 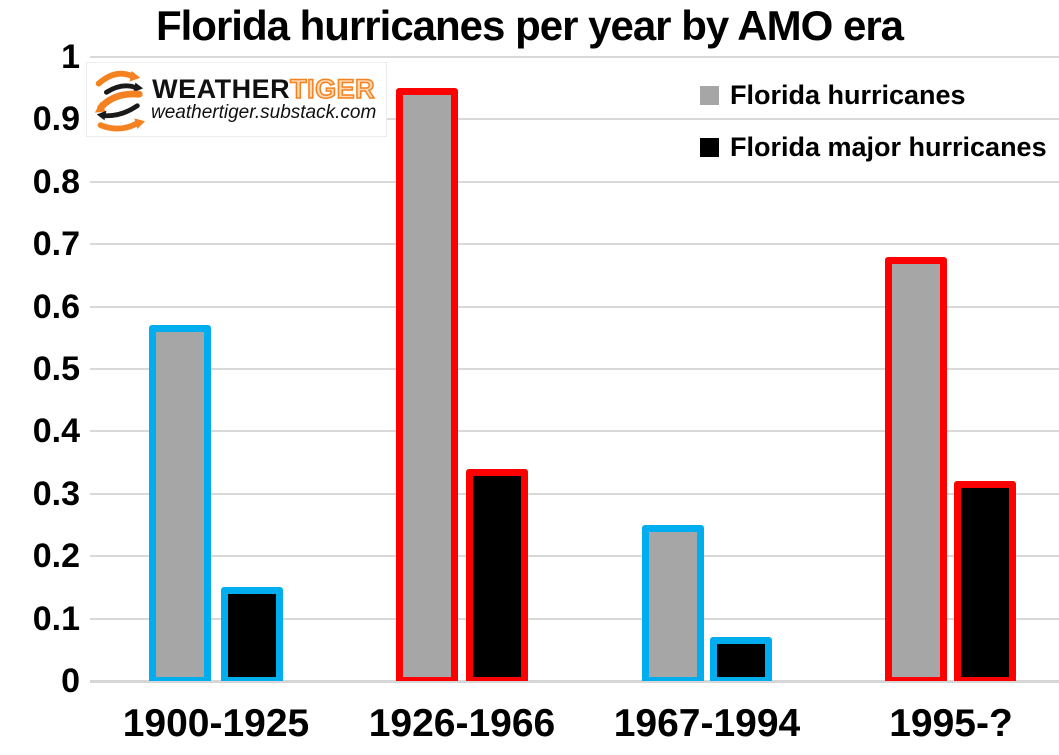 What do you see at coordinates (332, 88) in the screenshot?
I see `logo-brand-tiger: TIGER` at bounding box center [332, 88].